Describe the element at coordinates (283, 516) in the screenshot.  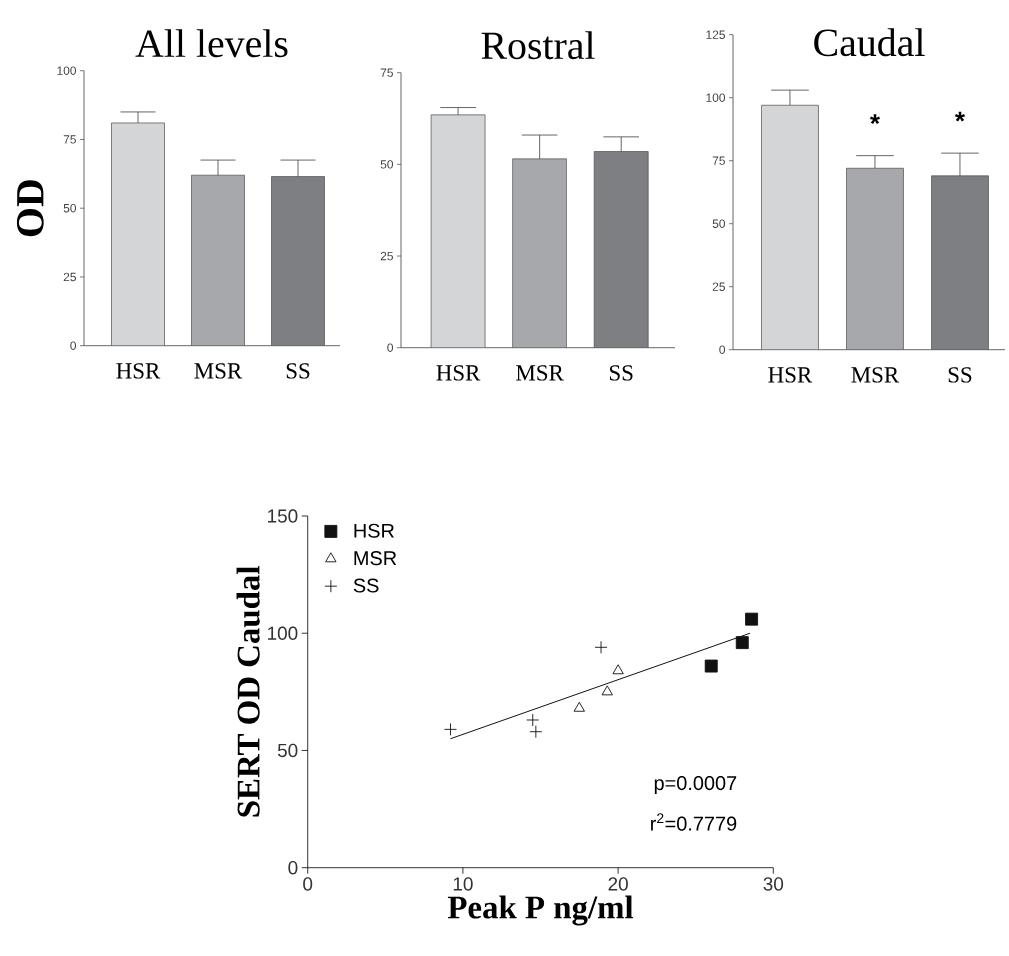
I see `y-tick-label: 150` at that location.